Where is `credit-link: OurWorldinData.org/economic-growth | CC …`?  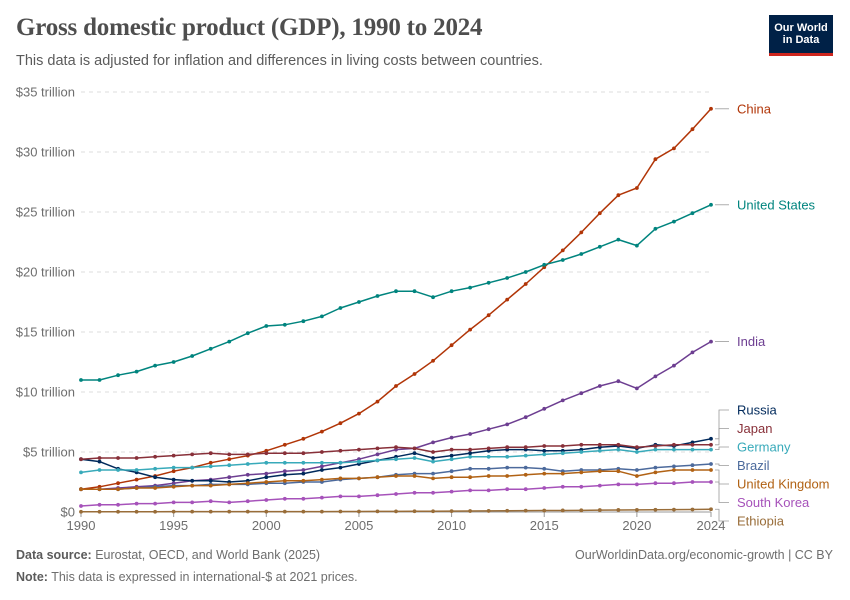 credit-link: OurWorldinData.org/economic-growth | CC … is located at coordinates (704, 555).